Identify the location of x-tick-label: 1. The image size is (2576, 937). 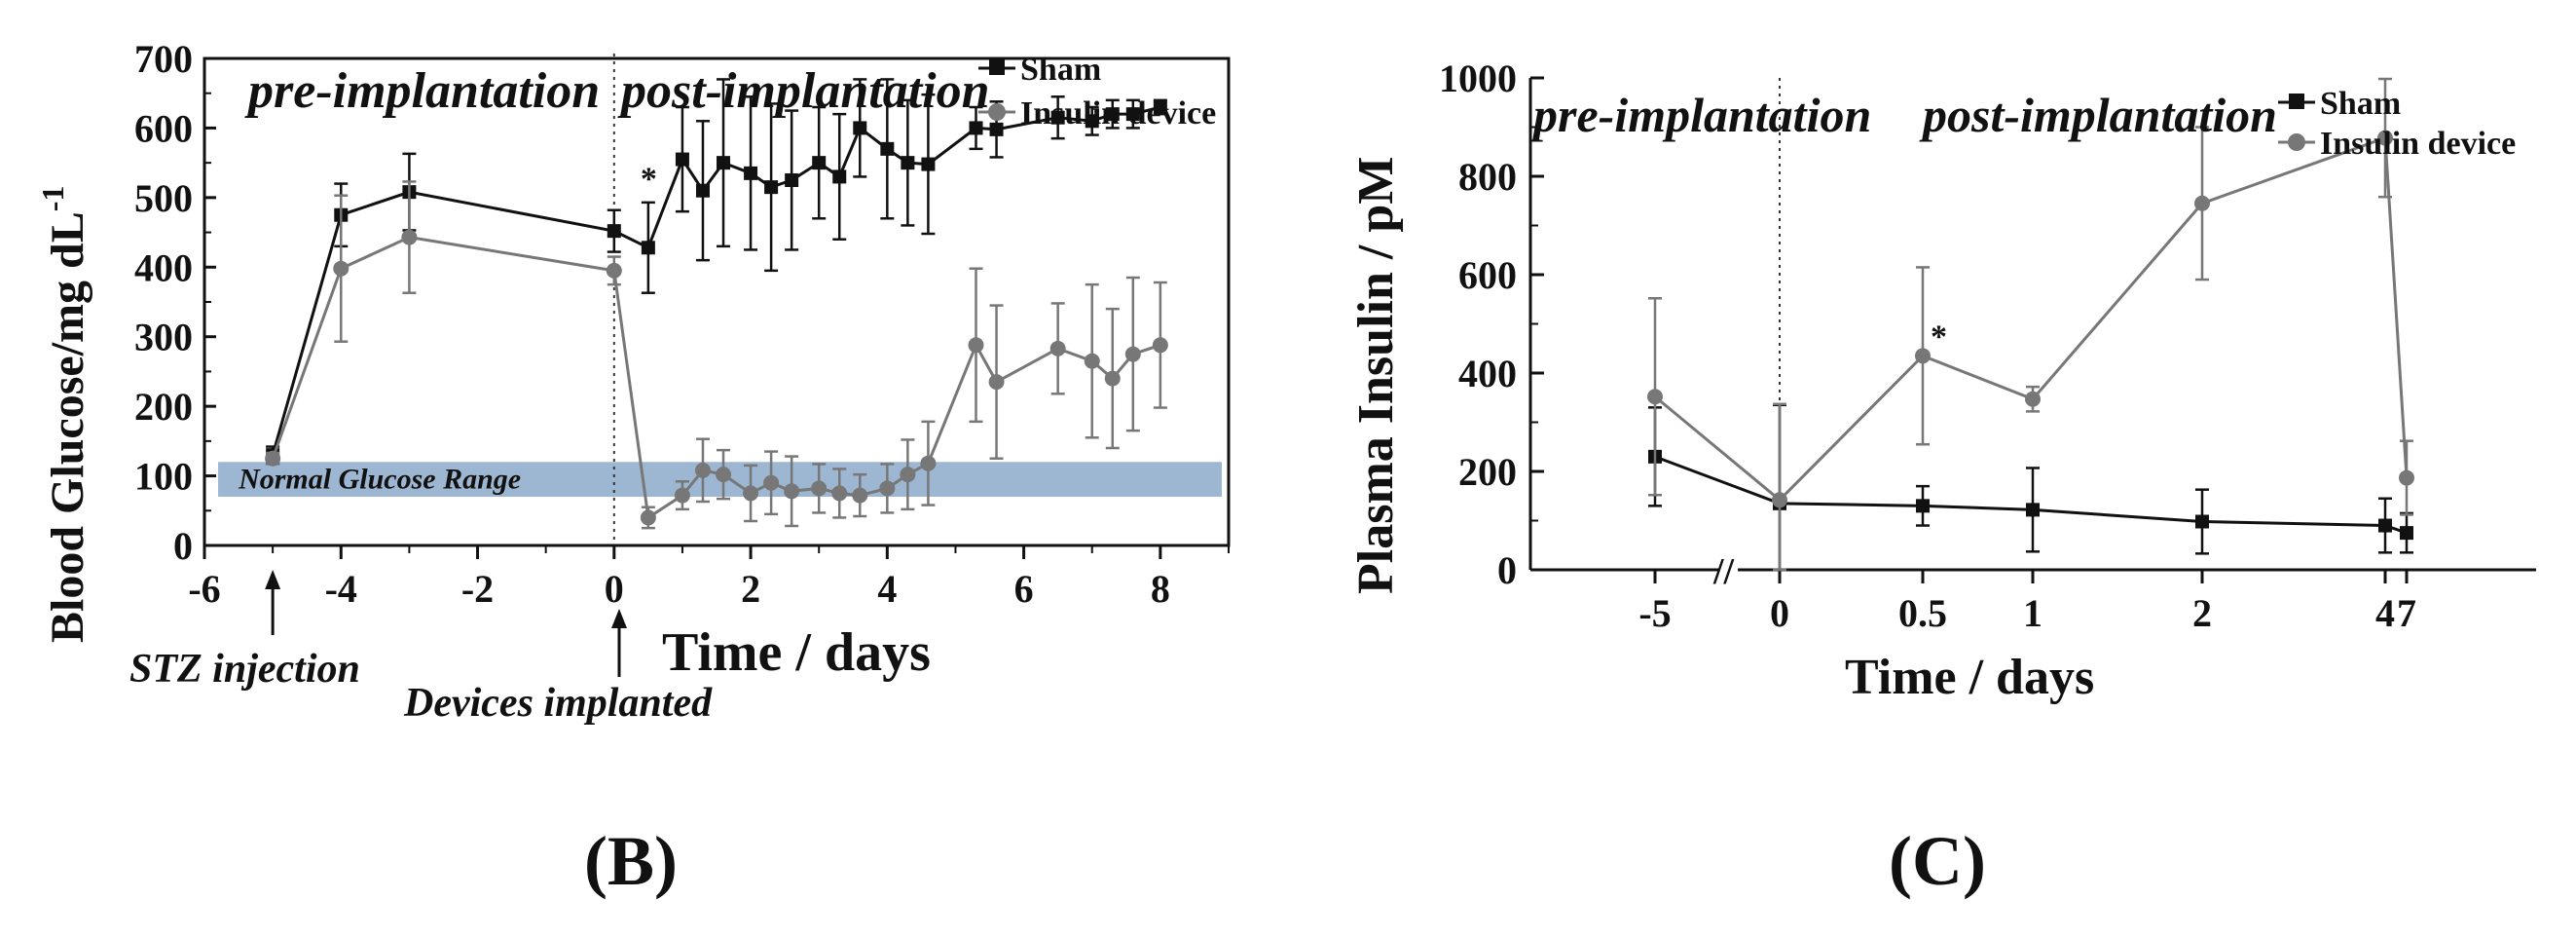
(2032, 613).